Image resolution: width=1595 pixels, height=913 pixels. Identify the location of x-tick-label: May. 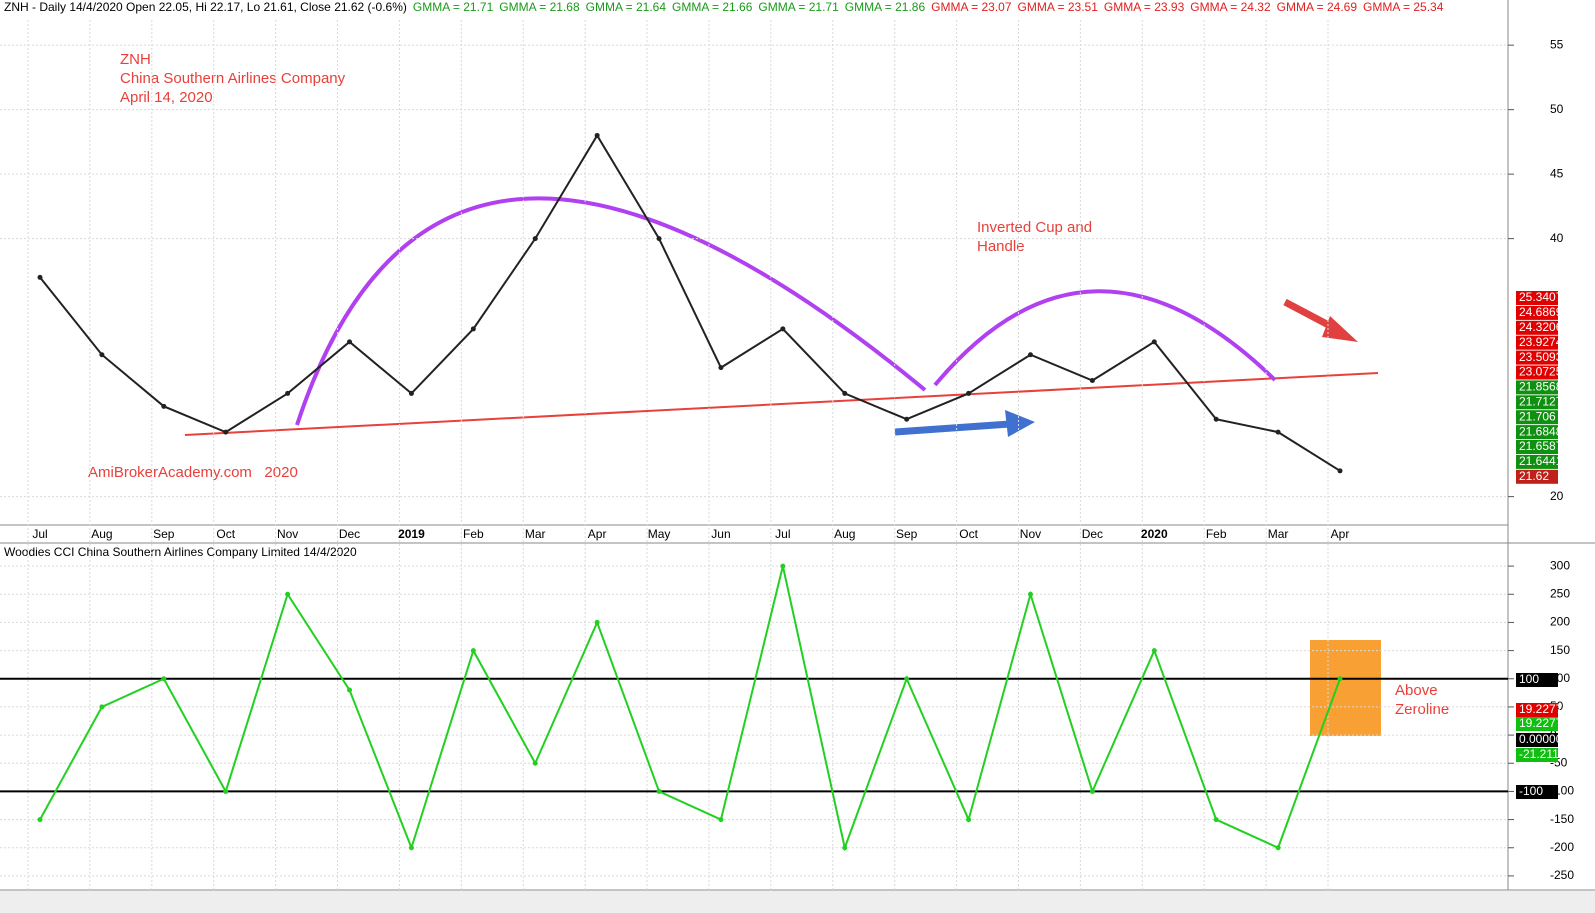
(659, 534).